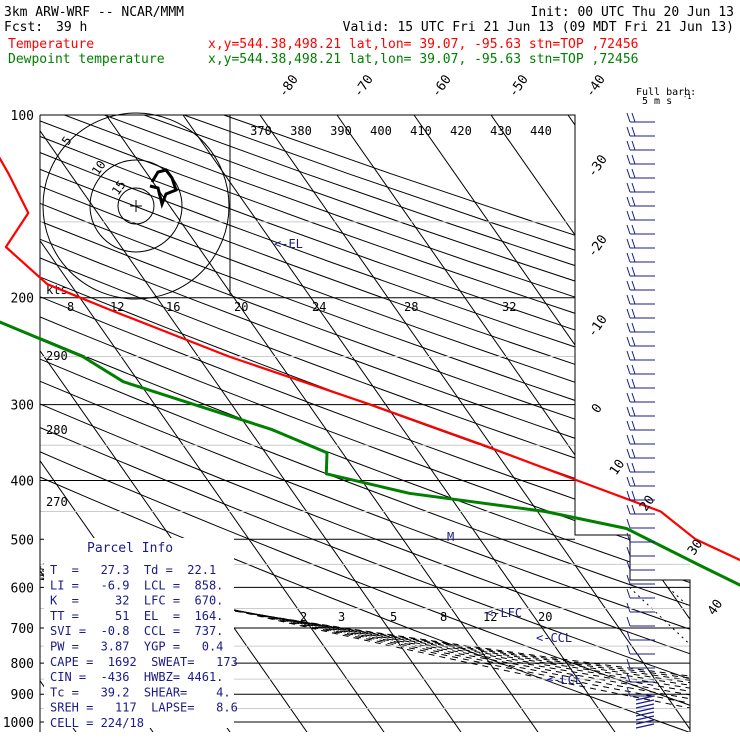 This screenshot has width=740, height=740. What do you see at coordinates (545, 617) in the screenshot?
I see `mixing-ratio-label: 20` at bounding box center [545, 617].